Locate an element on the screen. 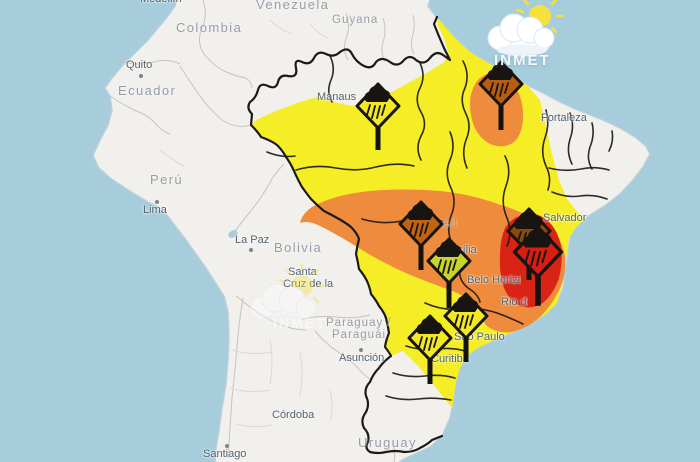 The width and height of the screenshot is (700, 462). city-marker-quito is located at coordinates (141, 76).